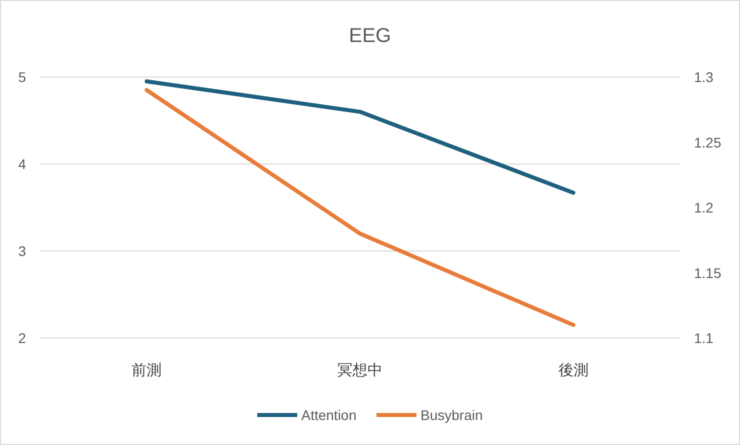  I want to click on x-tick-label: 冥想中, so click(360, 370).